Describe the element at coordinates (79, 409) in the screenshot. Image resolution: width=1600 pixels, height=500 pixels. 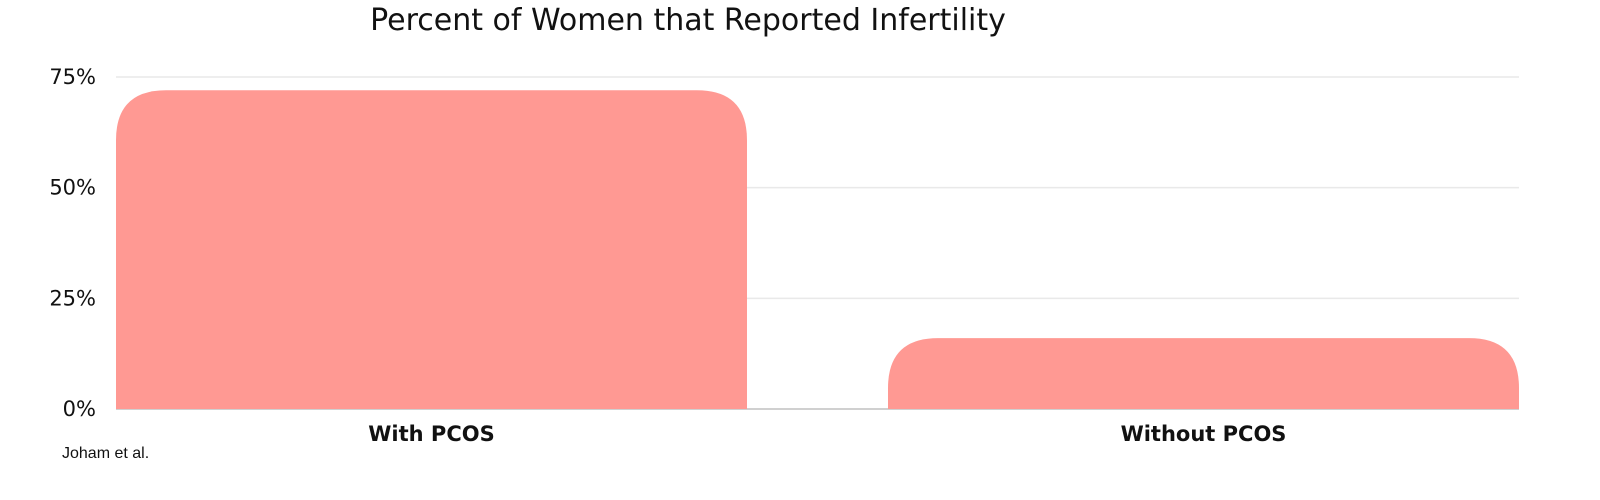
I see `y-tick-label: 0%` at that location.